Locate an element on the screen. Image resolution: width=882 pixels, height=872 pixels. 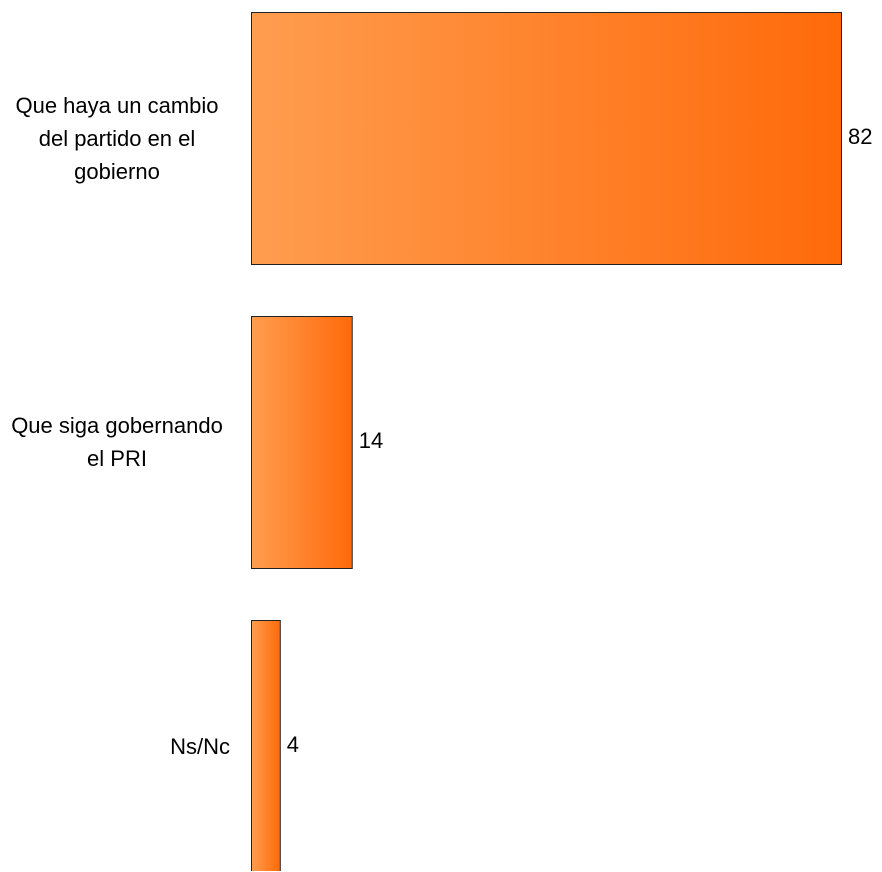
category-label: Que siga gobernando el PRI is located at coordinates (117, 442).